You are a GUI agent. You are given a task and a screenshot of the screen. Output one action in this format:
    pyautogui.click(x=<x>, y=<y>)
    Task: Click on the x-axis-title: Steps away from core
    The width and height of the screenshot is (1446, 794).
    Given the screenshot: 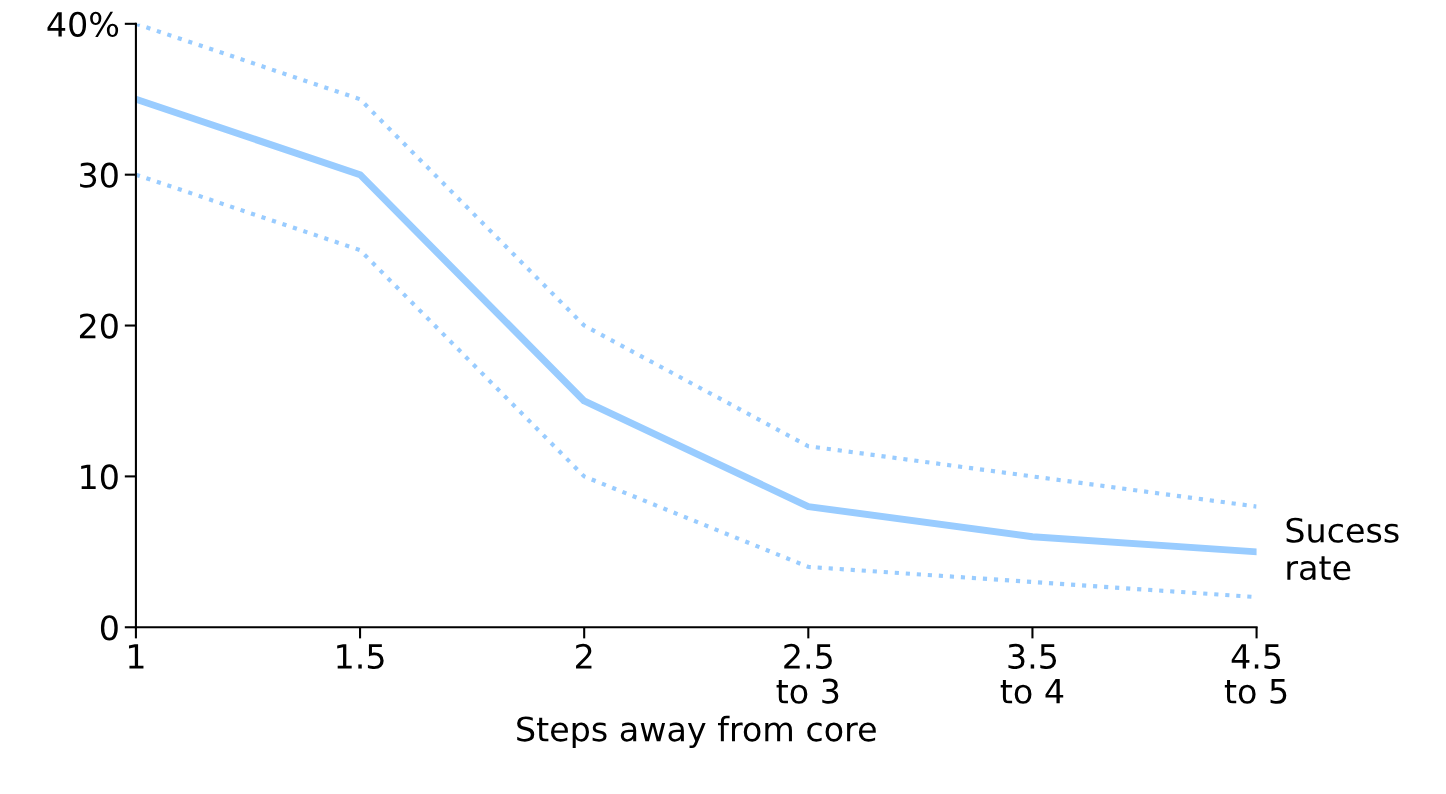 What is the action you would take?
    pyautogui.click(x=696, y=732)
    